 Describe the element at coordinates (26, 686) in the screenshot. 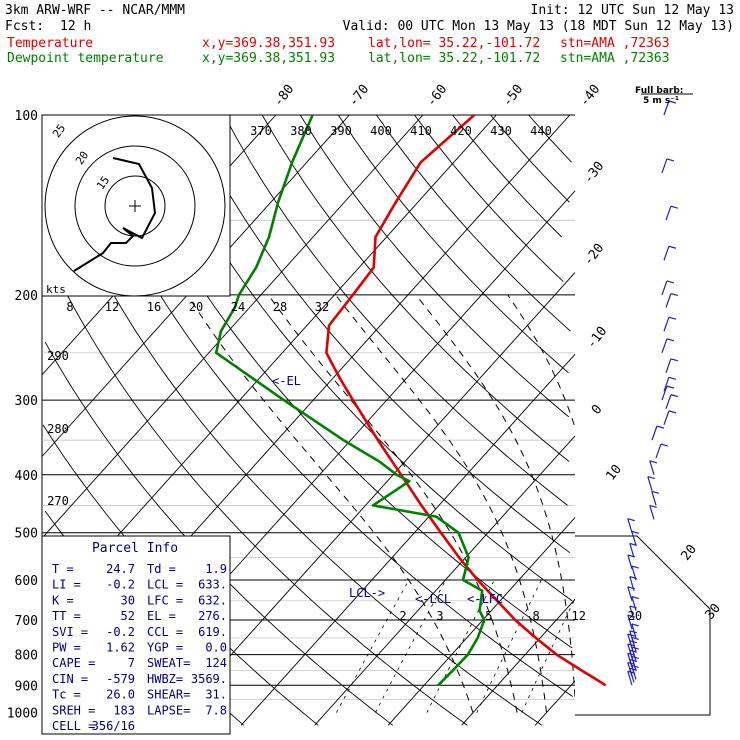

I see `pressure-label-900: 900` at that location.